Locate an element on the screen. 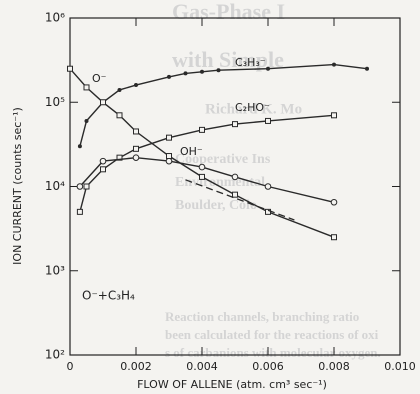 The width and height of the screenshot is (420, 394). y-tick-label: 10² is located at coordinates (55, 355).